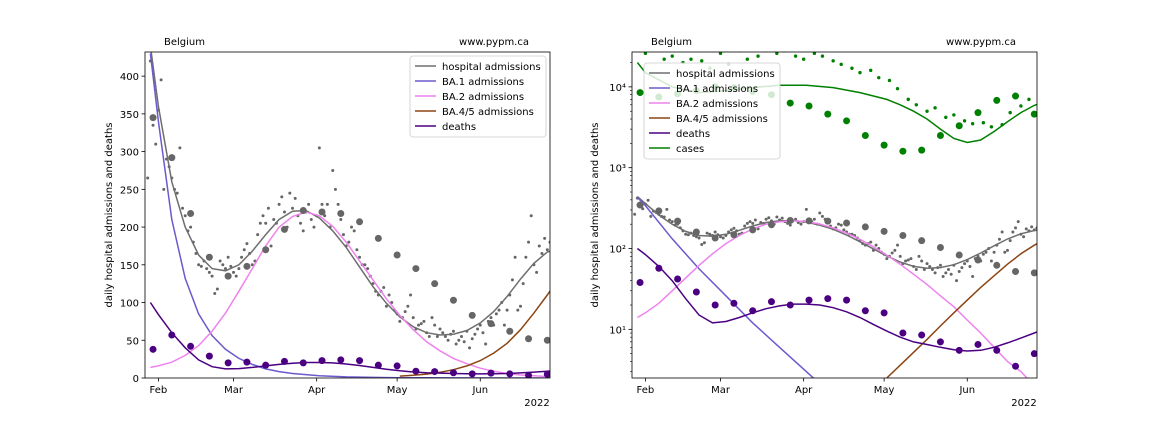  What do you see at coordinates (474, 333) in the screenshot?
I see `left-ba-4-5-admissions-line` at bounding box center [474, 333].